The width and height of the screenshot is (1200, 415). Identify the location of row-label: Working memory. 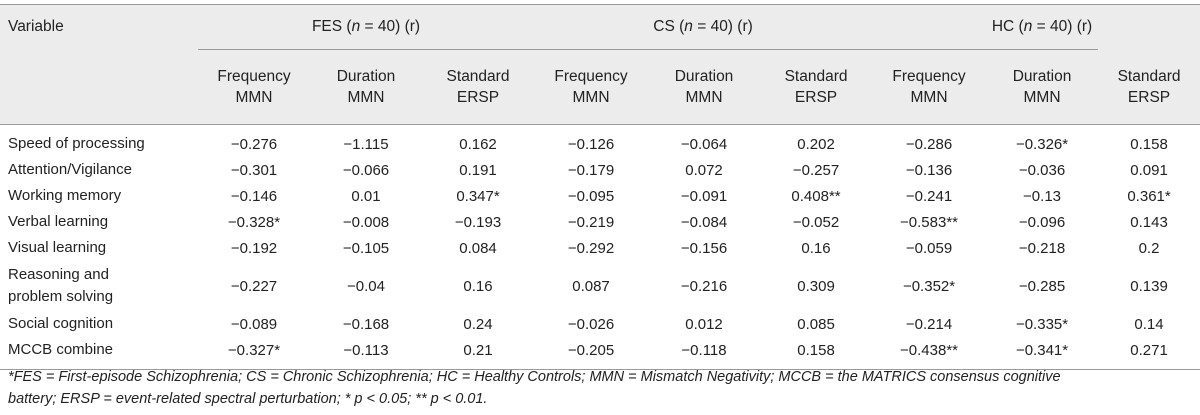
(65, 195).